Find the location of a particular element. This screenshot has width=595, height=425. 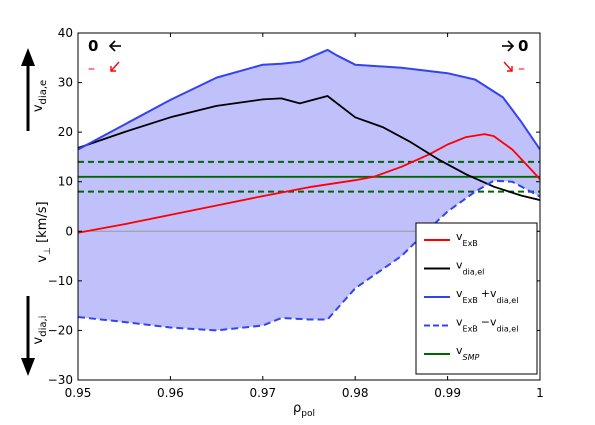

x-tick-label: 0.95 is located at coordinates (78, 393).